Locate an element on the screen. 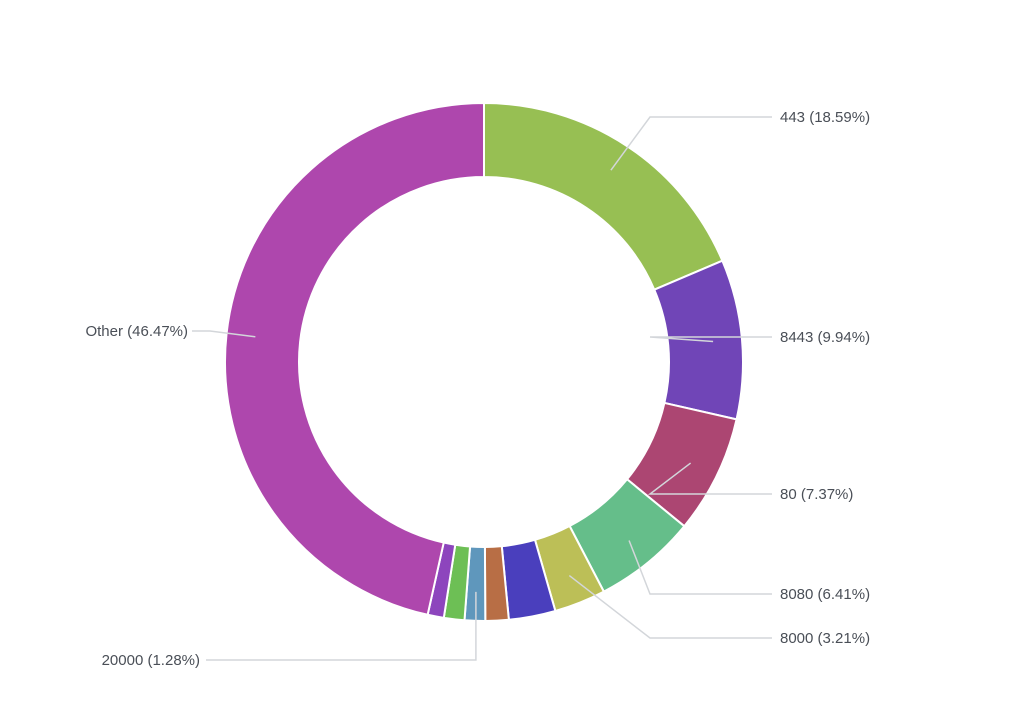  label-other: Other (46.47%) is located at coordinates (136, 331).